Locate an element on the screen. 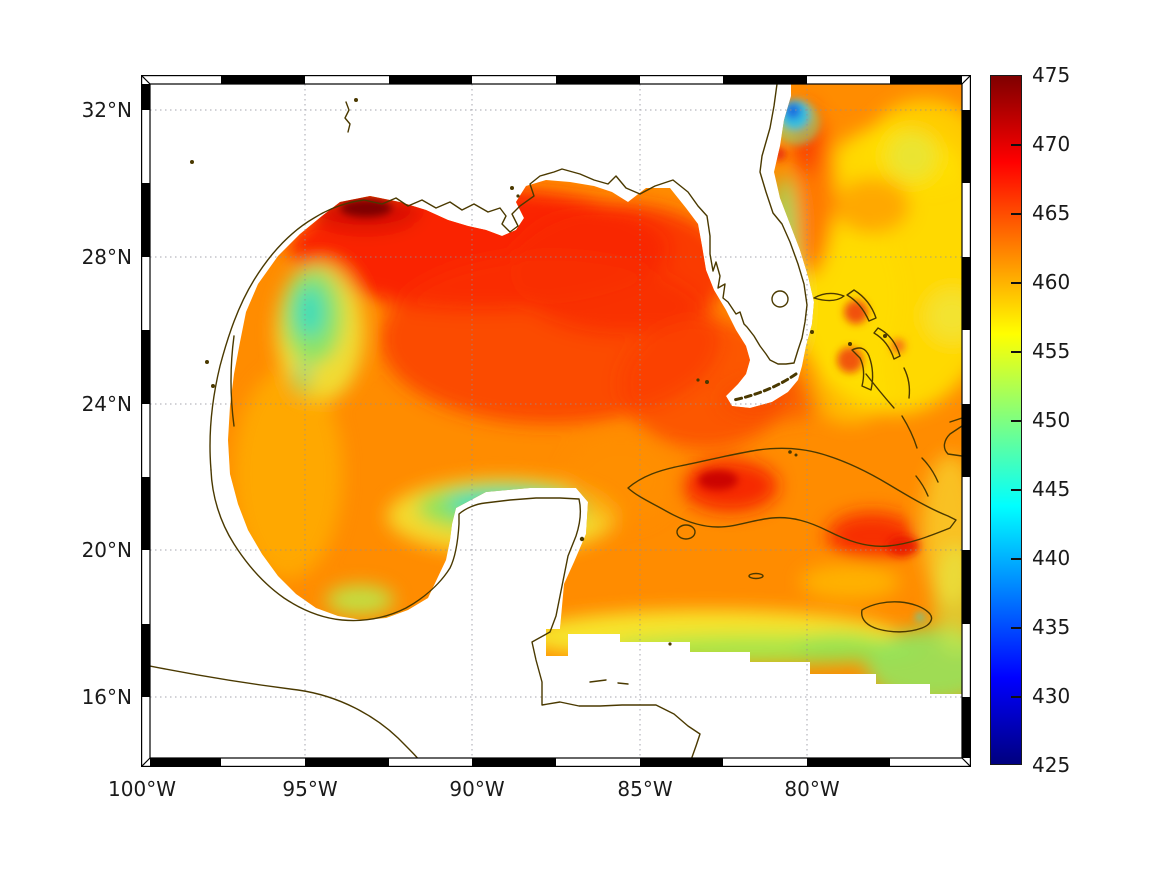 The width and height of the screenshot is (1167, 875). colorbar-tick-label: 430 is located at coordinates (1051, 696).